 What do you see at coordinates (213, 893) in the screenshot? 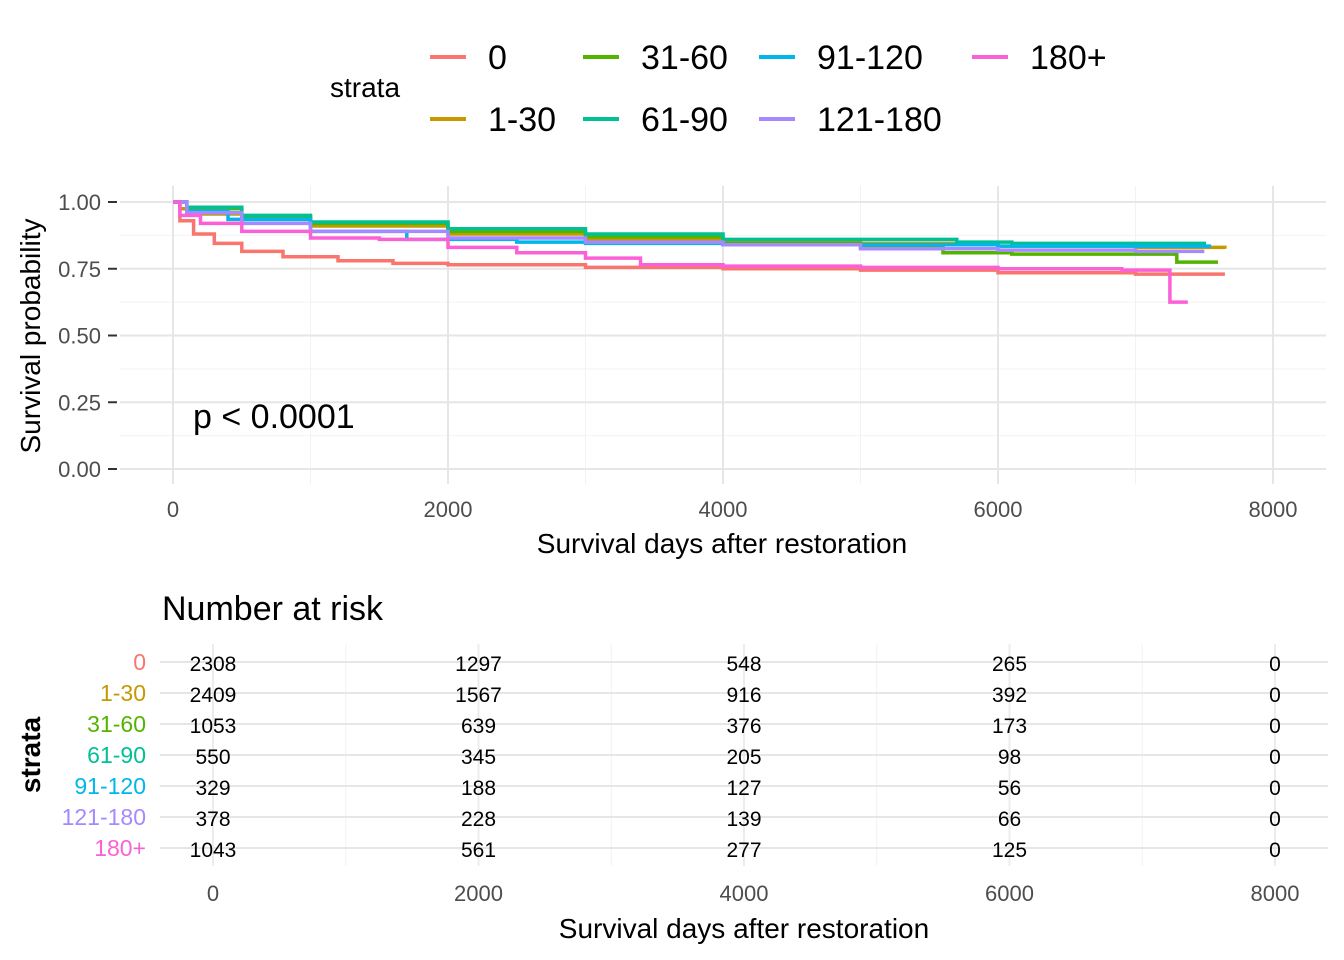
I see `risk-x-tick-label: 0` at bounding box center [213, 893].